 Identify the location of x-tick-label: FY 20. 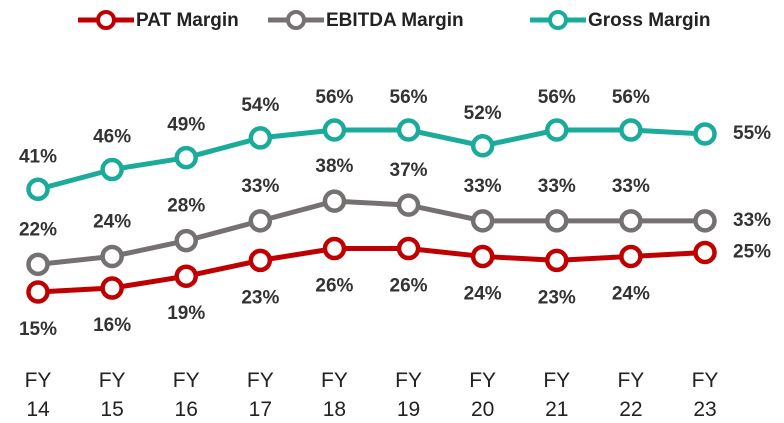
(483, 395).